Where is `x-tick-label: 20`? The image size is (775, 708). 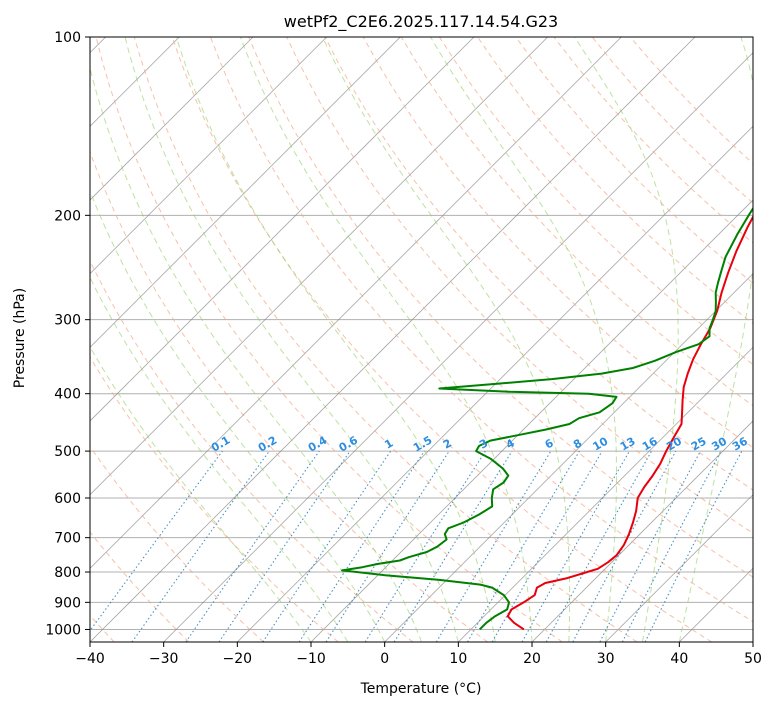
x-tick-label: 20 is located at coordinates (532, 659).